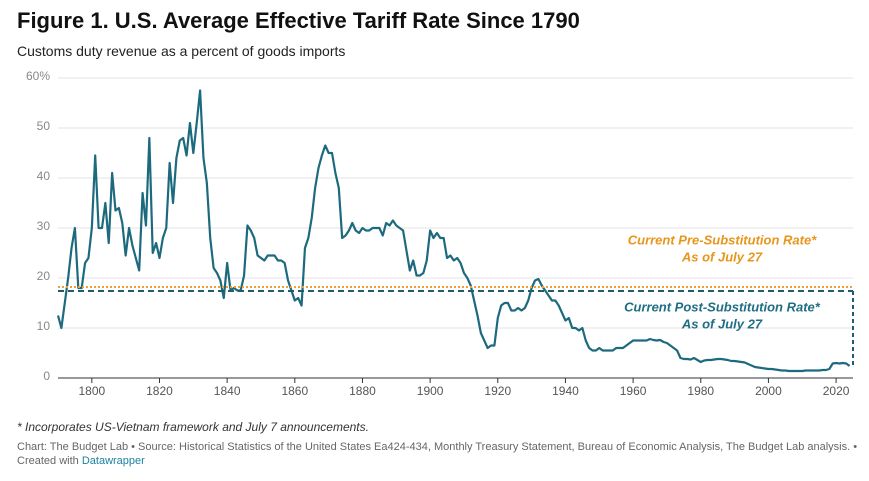 The height and width of the screenshot is (481, 869). Describe the element at coordinates (44, 276) in the screenshot. I see `y-tick-label: 20` at that location.